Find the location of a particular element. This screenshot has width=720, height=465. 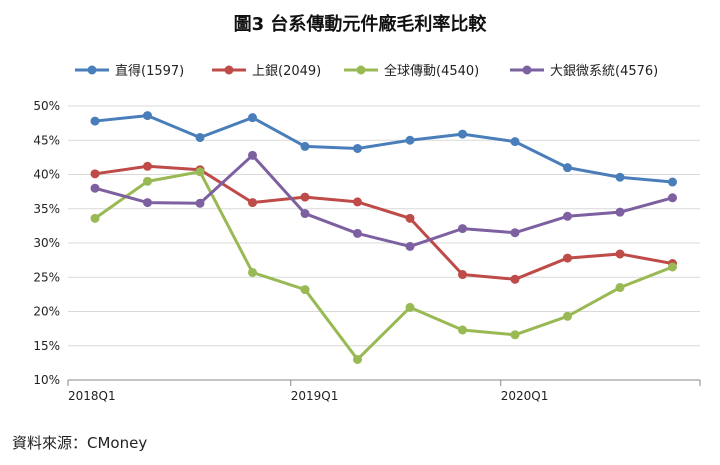

y-tick-label: 20% is located at coordinates (46, 312).